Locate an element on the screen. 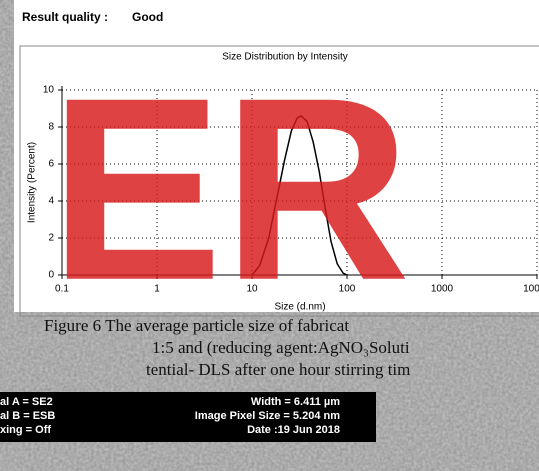 The image size is (539, 471). x-tick-label: 1000 is located at coordinates (442, 289).